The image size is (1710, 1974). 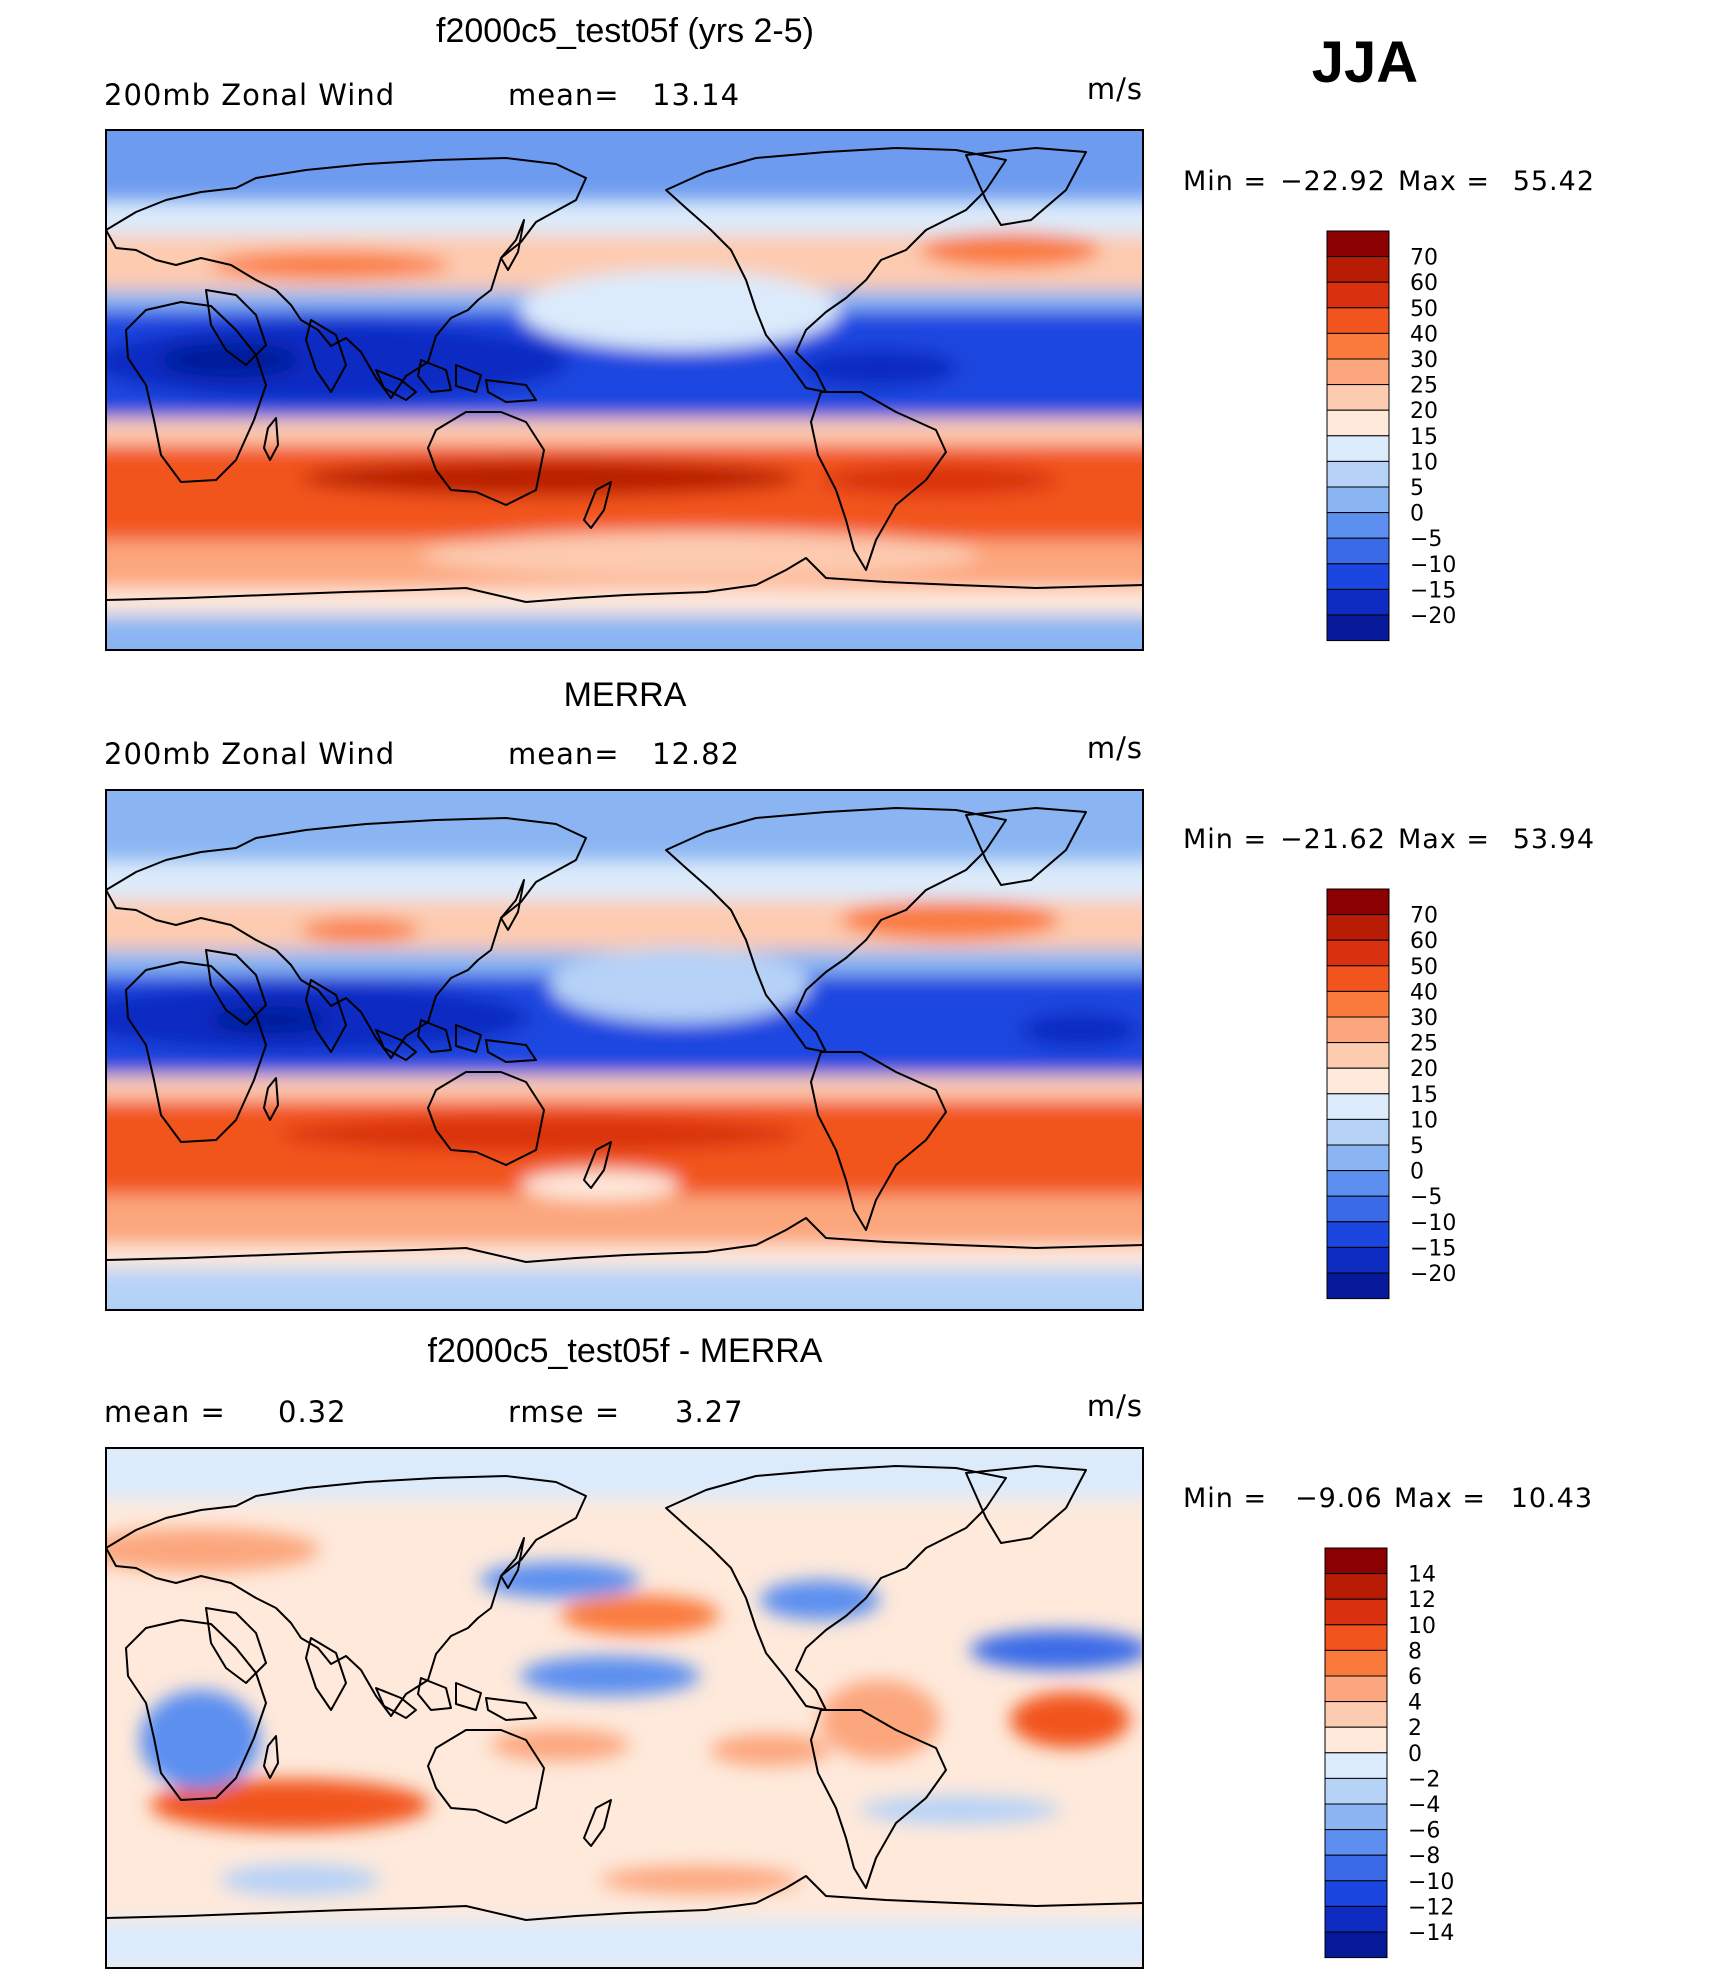 I want to click on panel2-mean-label: mean=, so click(x=564, y=754).